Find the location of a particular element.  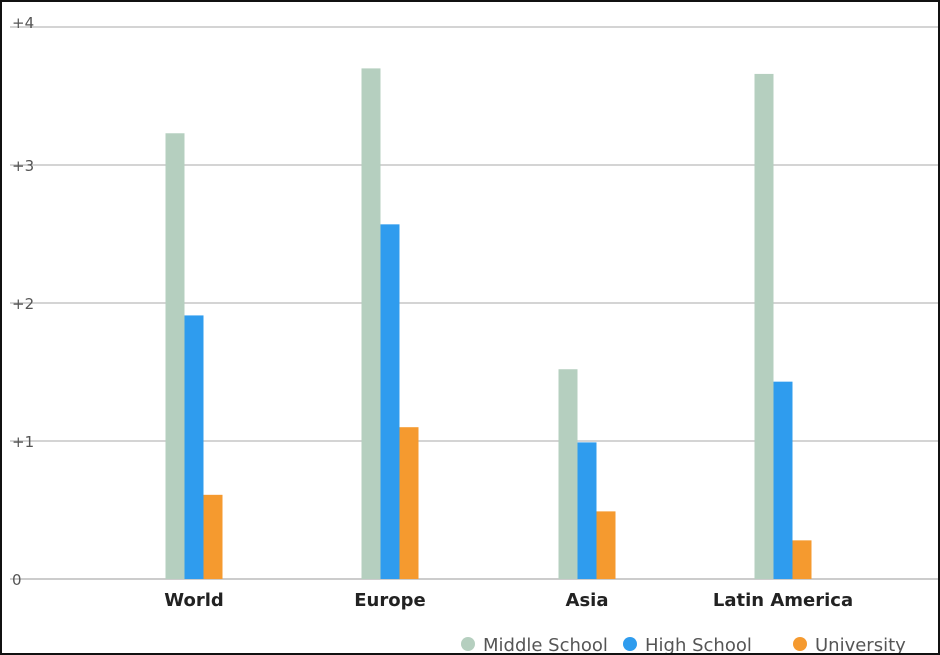

y-tick-label: +4 is located at coordinates (23, 23).